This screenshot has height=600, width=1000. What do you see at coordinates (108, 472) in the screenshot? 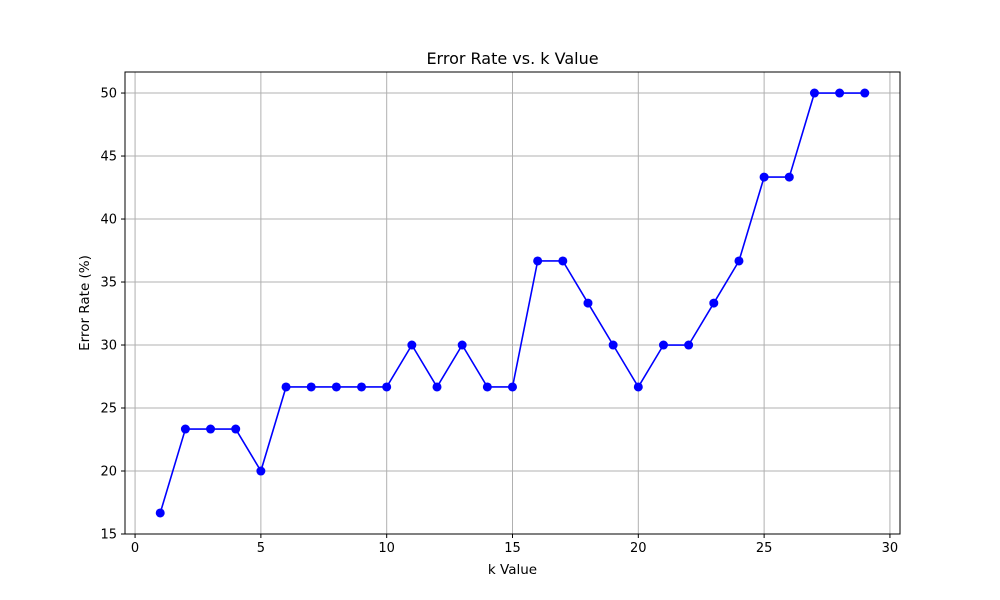
I see `y-tick-label: 20` at bounding box center [108, 472].